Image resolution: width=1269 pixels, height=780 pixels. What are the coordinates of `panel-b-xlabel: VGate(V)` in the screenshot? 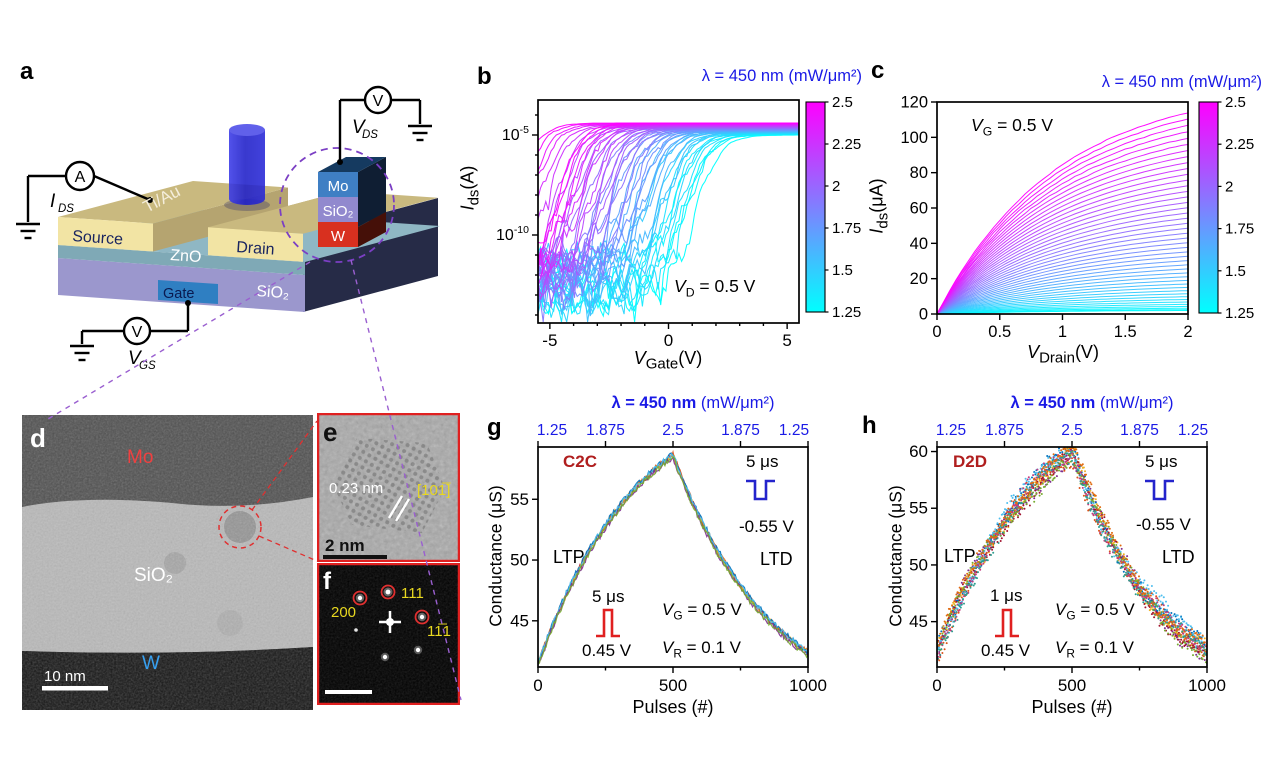 It's located at (668, 360).